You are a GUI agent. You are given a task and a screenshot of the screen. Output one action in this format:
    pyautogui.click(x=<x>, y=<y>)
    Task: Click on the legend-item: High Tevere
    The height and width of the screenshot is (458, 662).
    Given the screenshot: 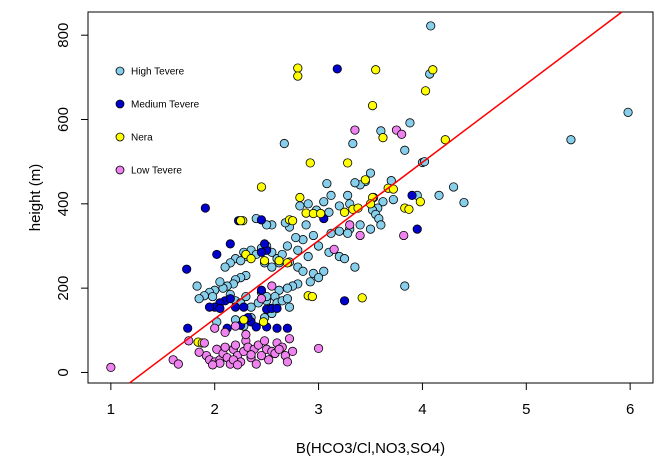 What is the action you would take?
    pyautogui.click(x=150, y=72)
    